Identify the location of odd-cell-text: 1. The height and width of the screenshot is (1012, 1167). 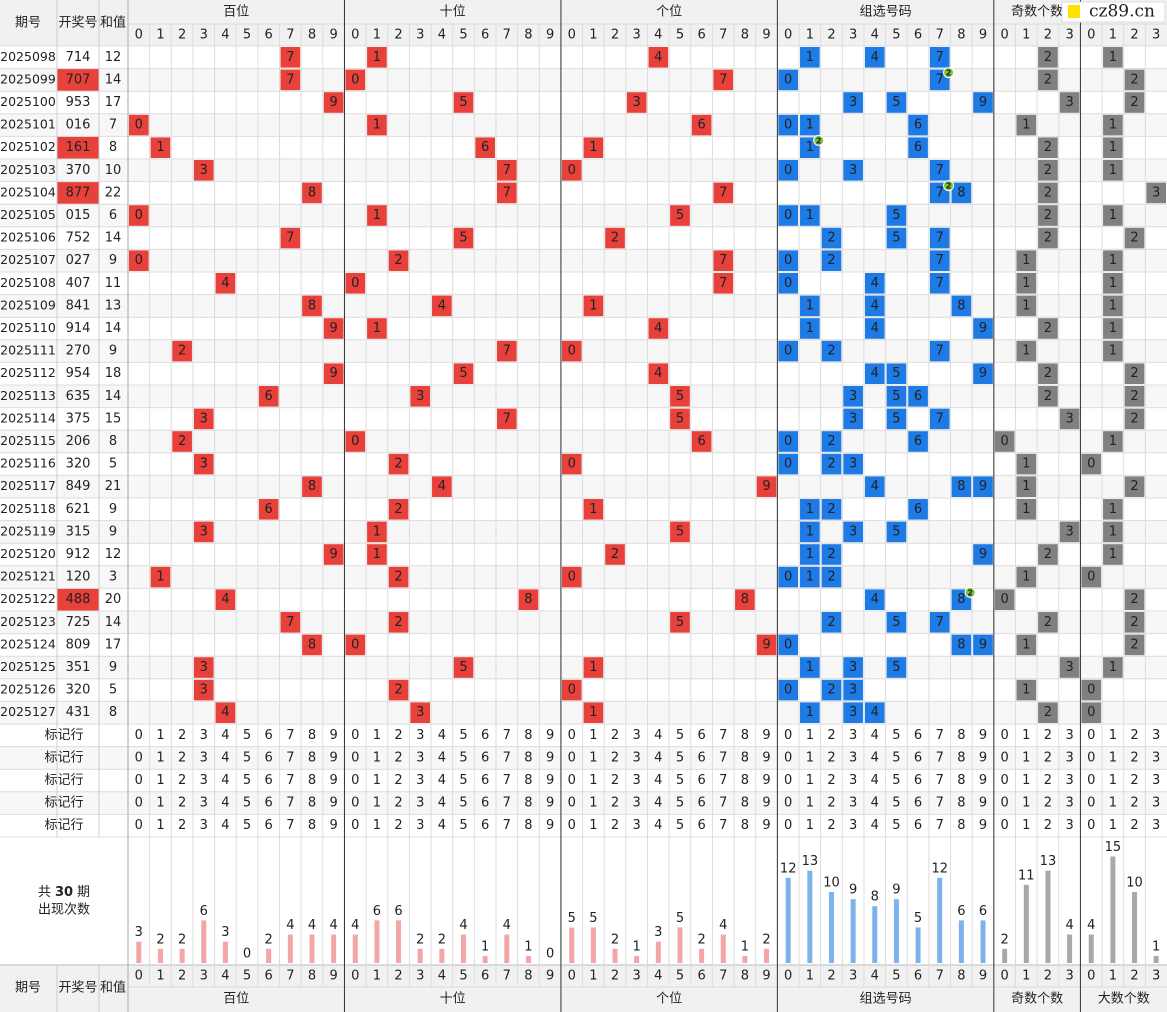
(1026, 305).